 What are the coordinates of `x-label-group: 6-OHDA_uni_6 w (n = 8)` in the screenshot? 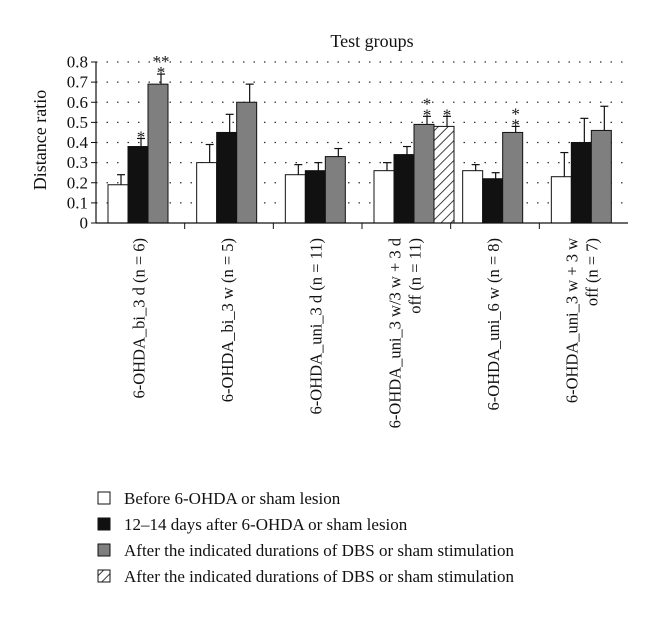 It's located at (493, 324).